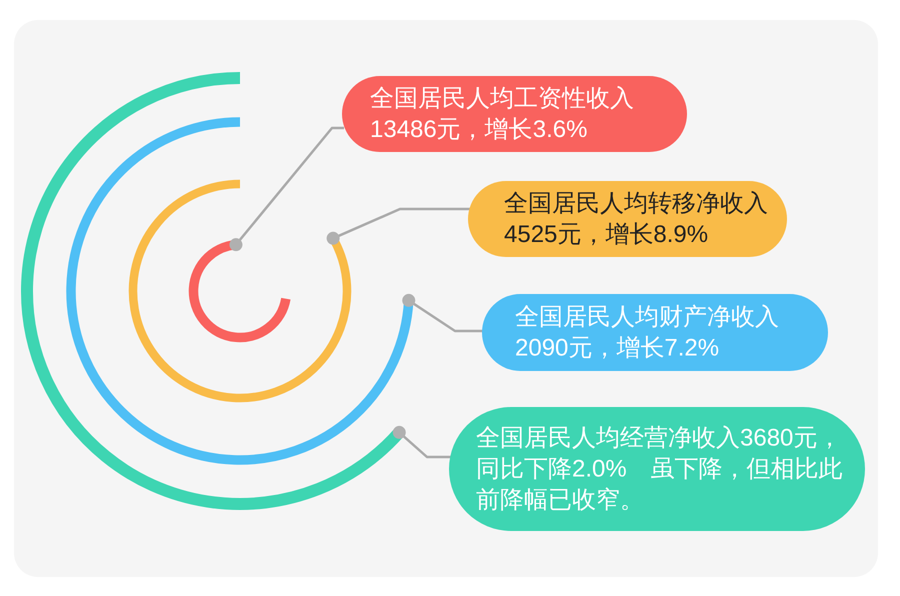 The height and width of the screenshot is (596, 900). Describe the element at coordinates (647, 317) in the screenshot. I see `category-label: 全国居民人均财产净收入` at that location.